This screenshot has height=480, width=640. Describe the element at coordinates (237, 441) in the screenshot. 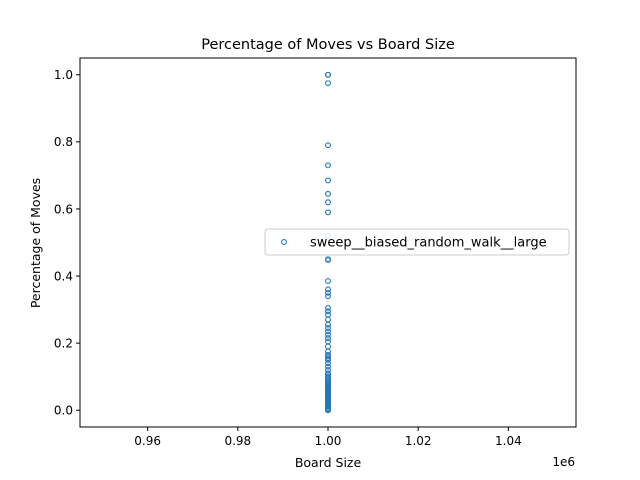

I see `x-tick-label: 0.98` at that location.